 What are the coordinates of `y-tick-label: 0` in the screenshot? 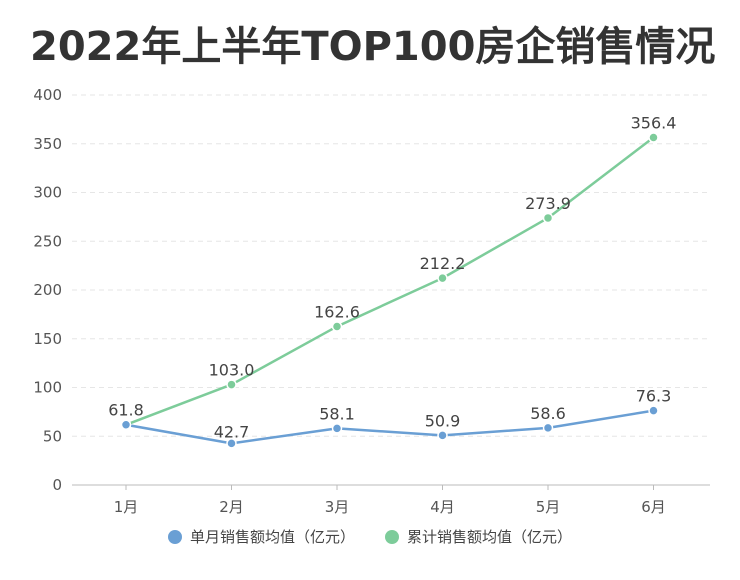 It's located at (57, 485).